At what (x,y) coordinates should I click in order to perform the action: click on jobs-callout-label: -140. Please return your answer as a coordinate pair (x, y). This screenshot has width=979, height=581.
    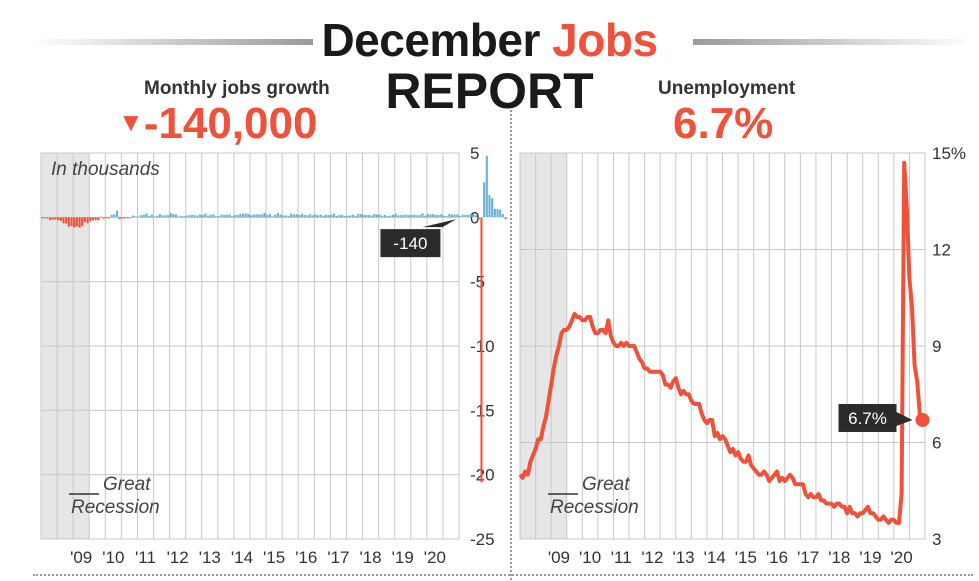
    Looking at the image, I should click on (410, 243).